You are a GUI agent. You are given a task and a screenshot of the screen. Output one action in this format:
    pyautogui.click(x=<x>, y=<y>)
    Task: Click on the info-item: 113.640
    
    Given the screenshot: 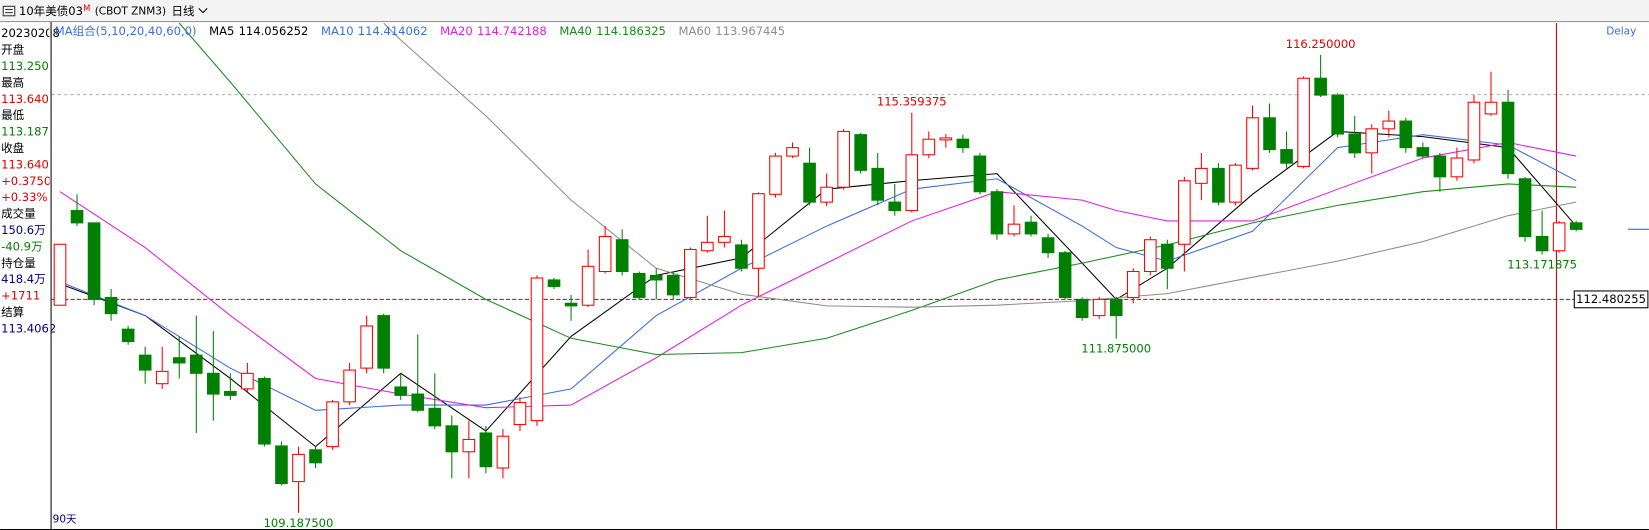 What is the action you would take?
    pyautogui.click(x=25, y=99)
    